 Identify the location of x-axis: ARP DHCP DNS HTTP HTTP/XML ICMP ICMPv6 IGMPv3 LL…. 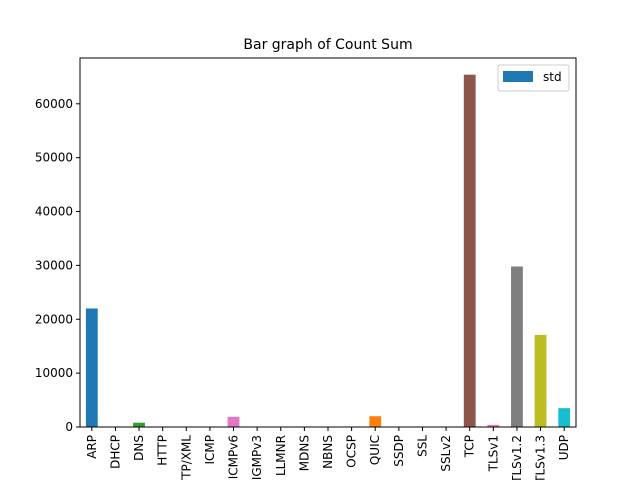
(328, 453).